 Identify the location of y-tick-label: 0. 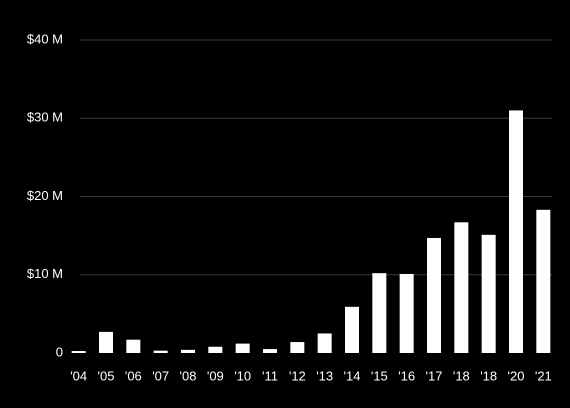
(59, 351).